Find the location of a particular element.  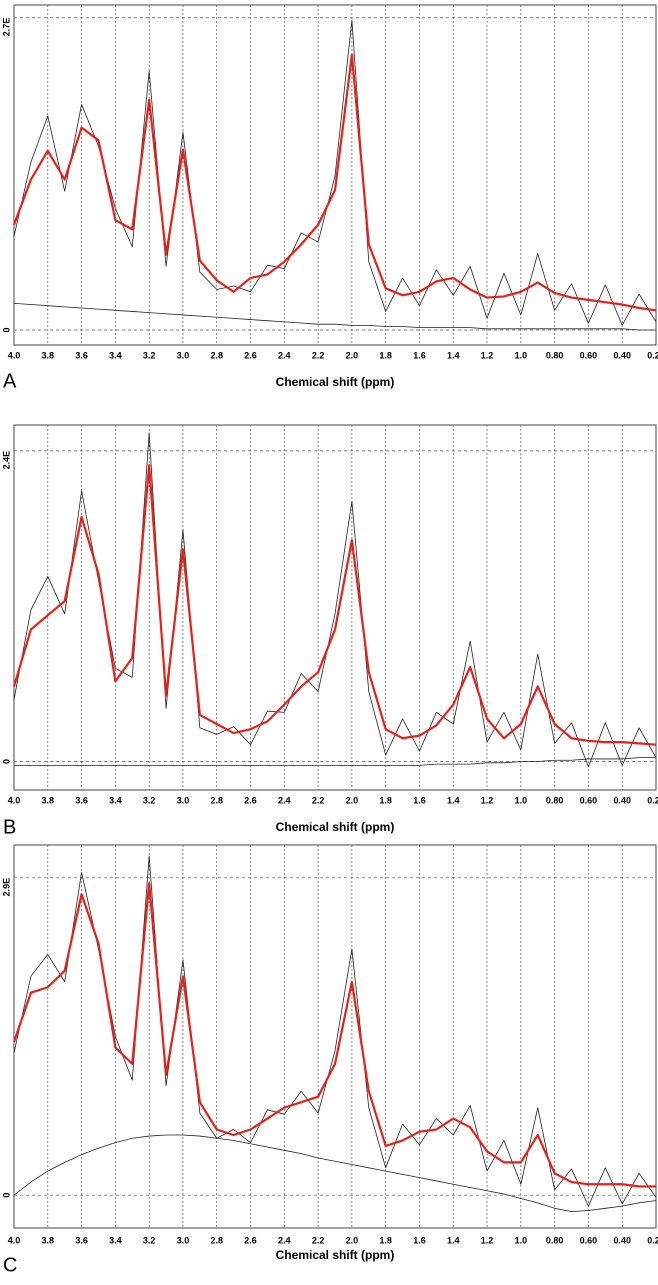

y-tick-label: 2.9E is located at coordinates (6, 887).